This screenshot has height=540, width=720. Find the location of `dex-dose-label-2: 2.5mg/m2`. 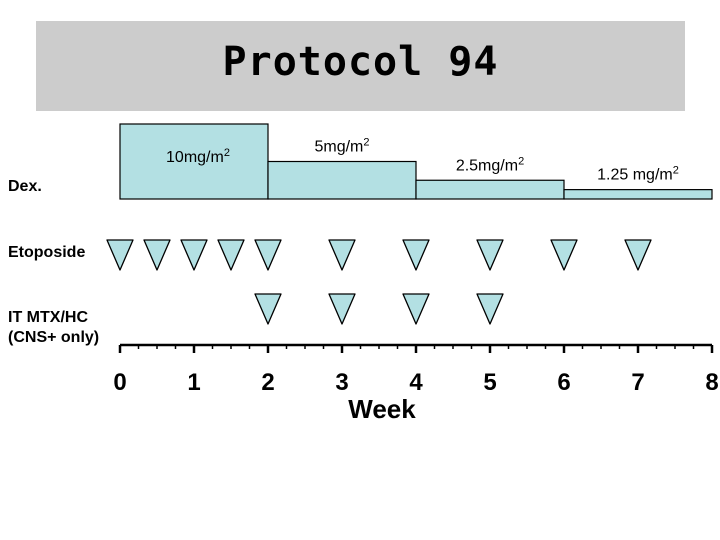

dex-dose-label-2: 2.5mg/m2 is located at coordinates (490, 164).